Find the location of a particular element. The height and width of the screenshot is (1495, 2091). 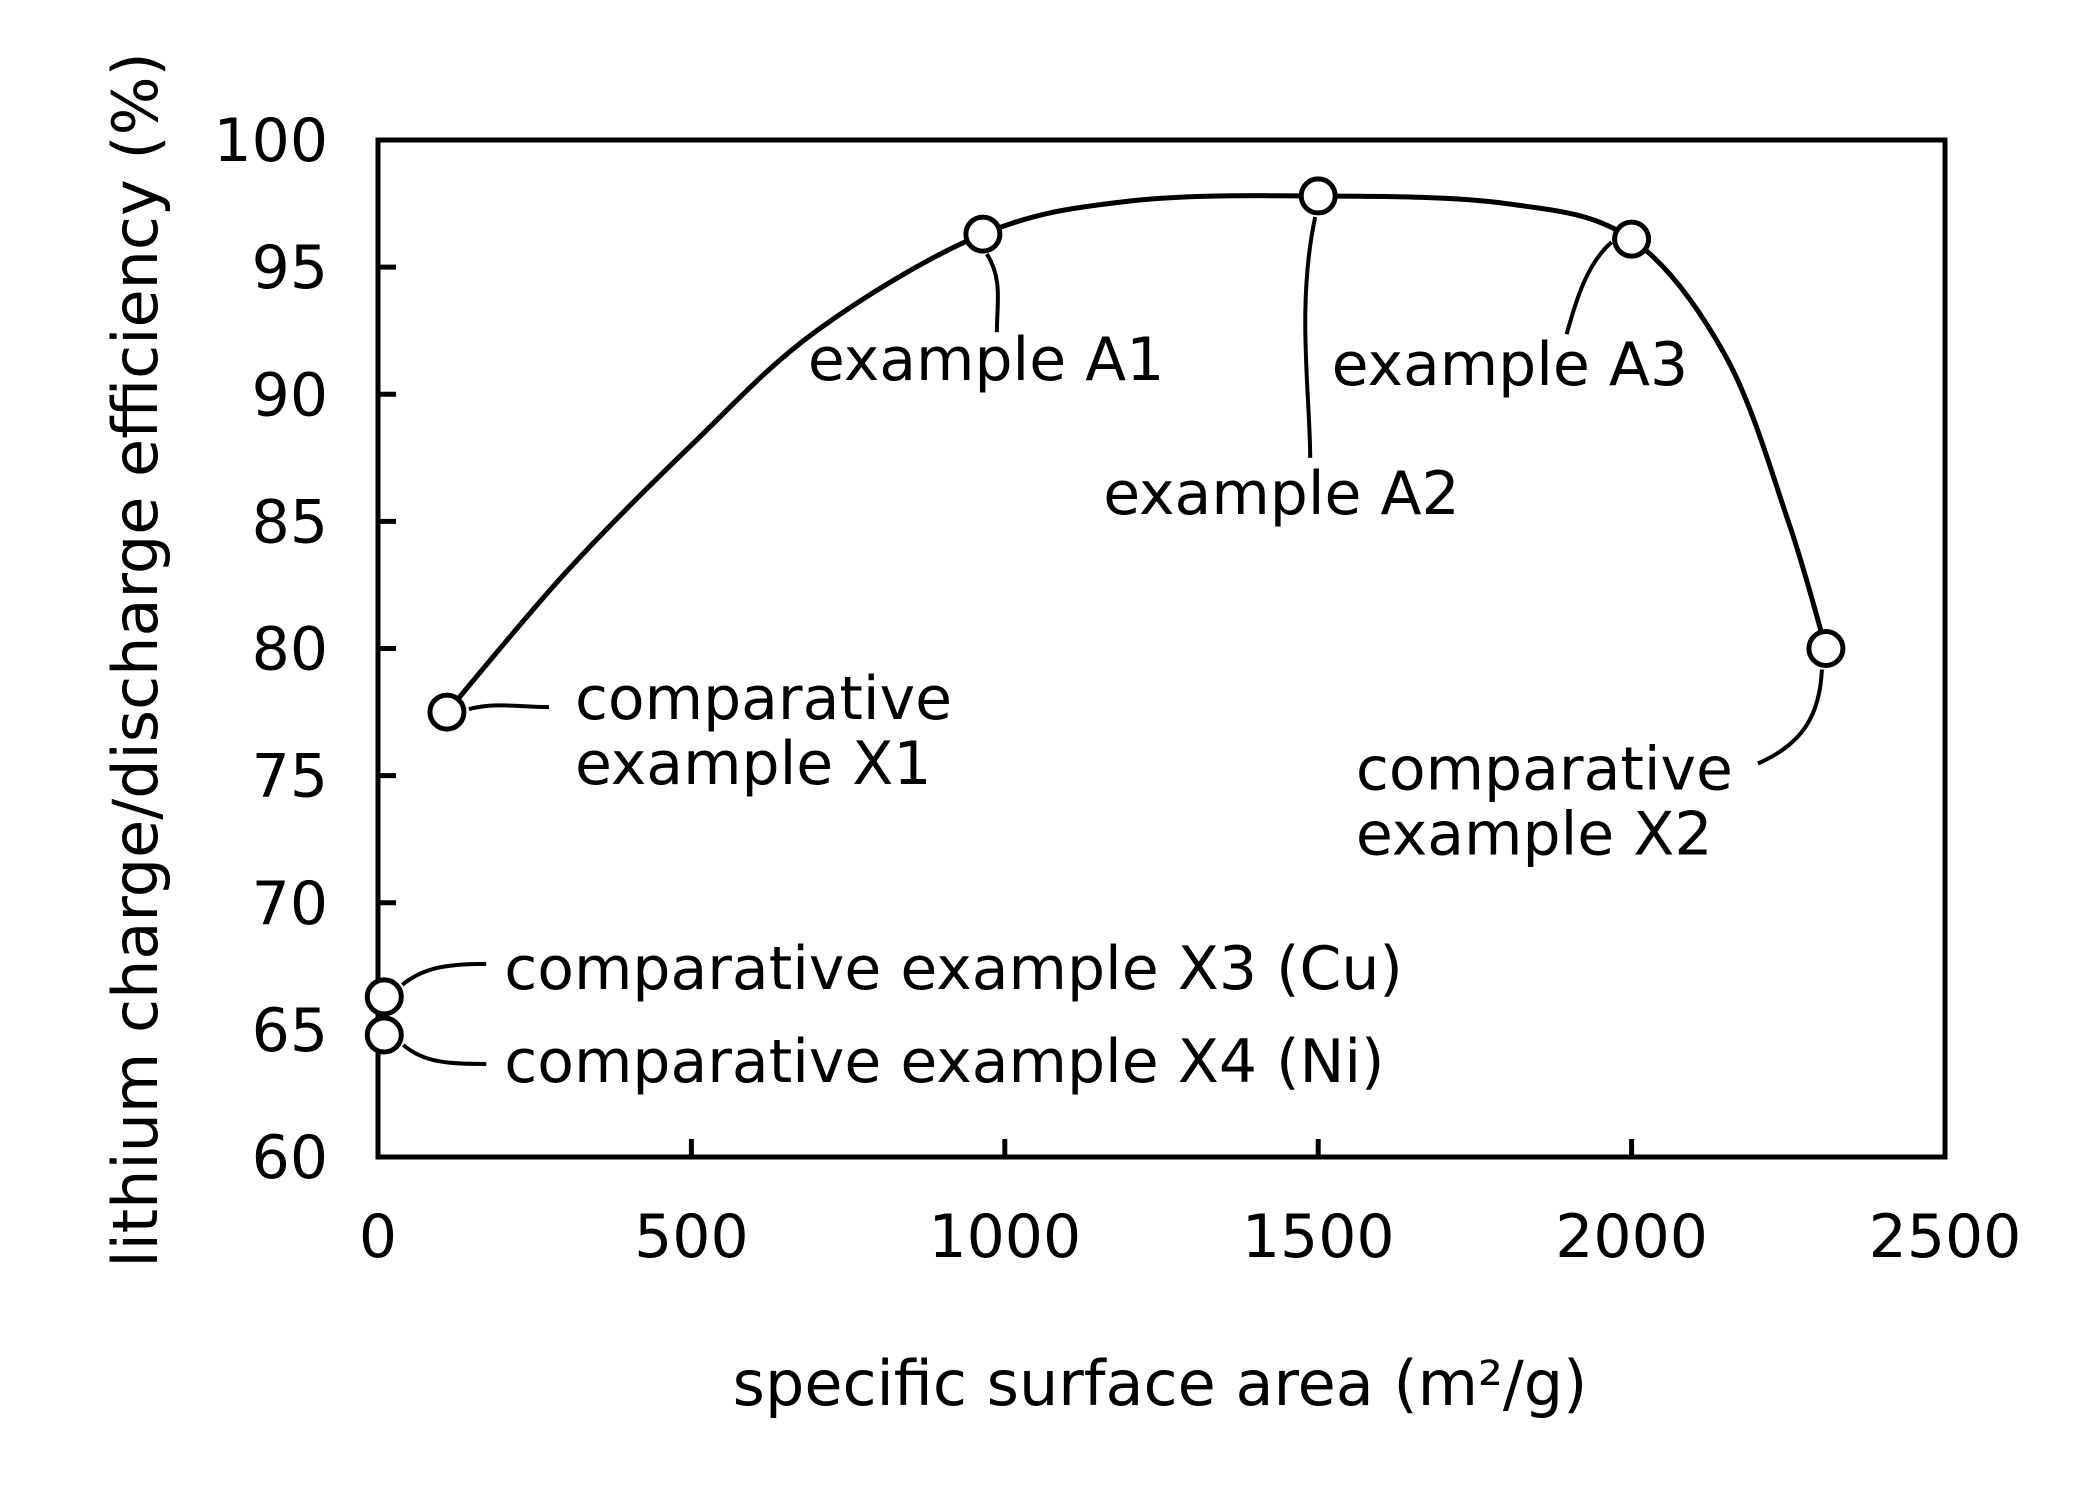

x-tick-label: 2000 is located at coordinates (1631, 1237).